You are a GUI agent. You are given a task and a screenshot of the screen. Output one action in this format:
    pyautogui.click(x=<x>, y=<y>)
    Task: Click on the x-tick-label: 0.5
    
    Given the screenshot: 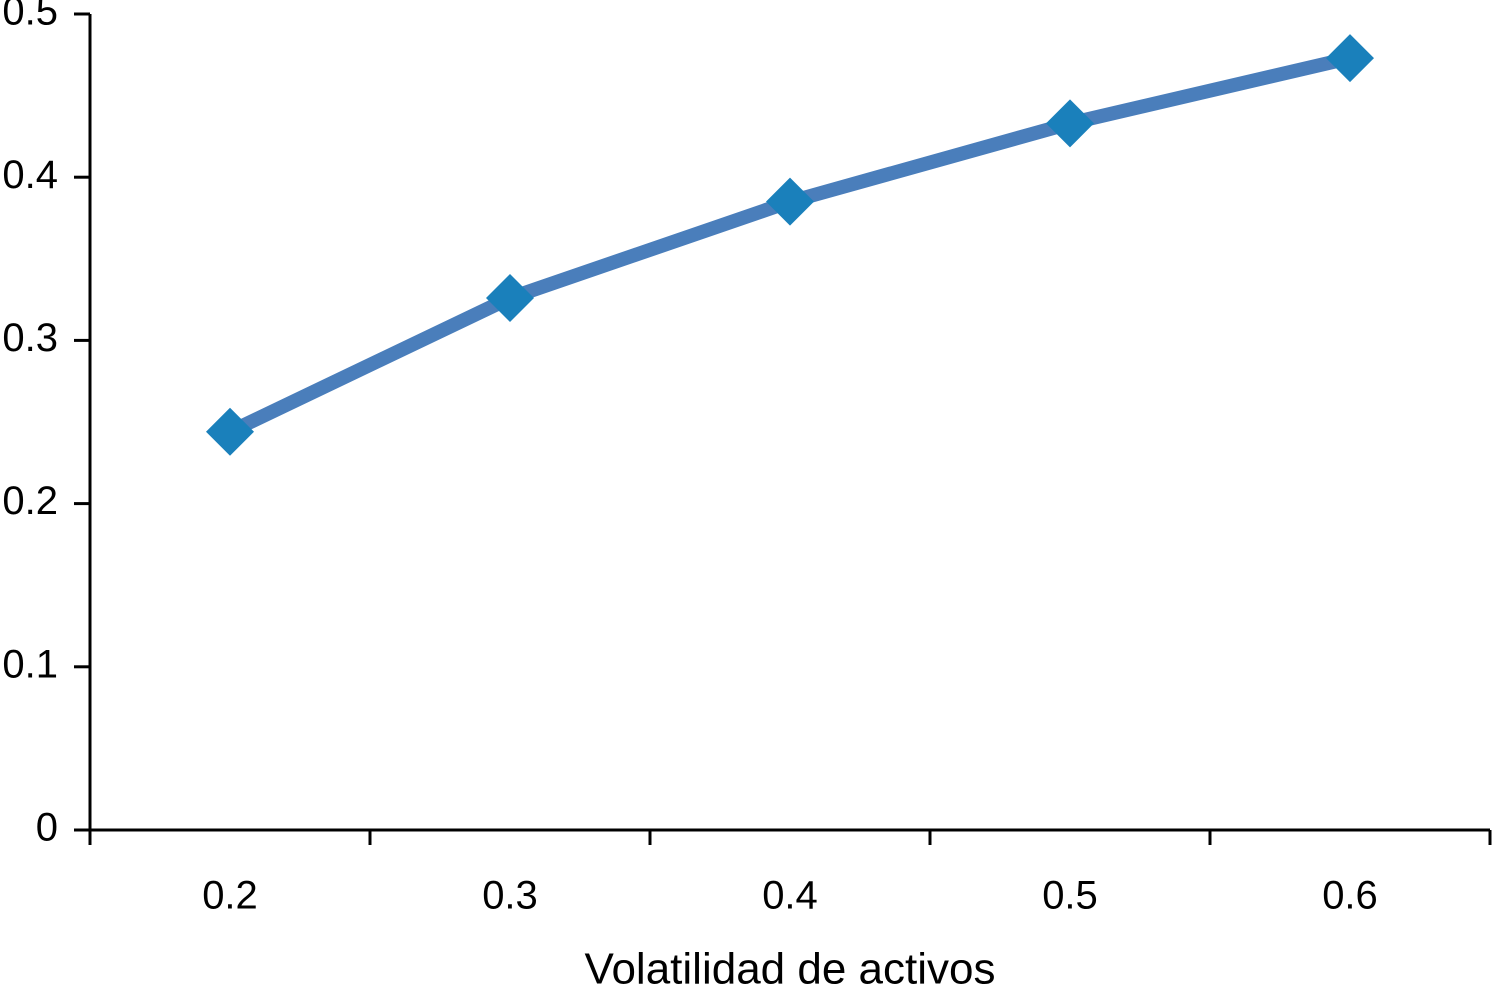 What is the action you would take?
    pyautogui.click(x=1070, y=896)
    